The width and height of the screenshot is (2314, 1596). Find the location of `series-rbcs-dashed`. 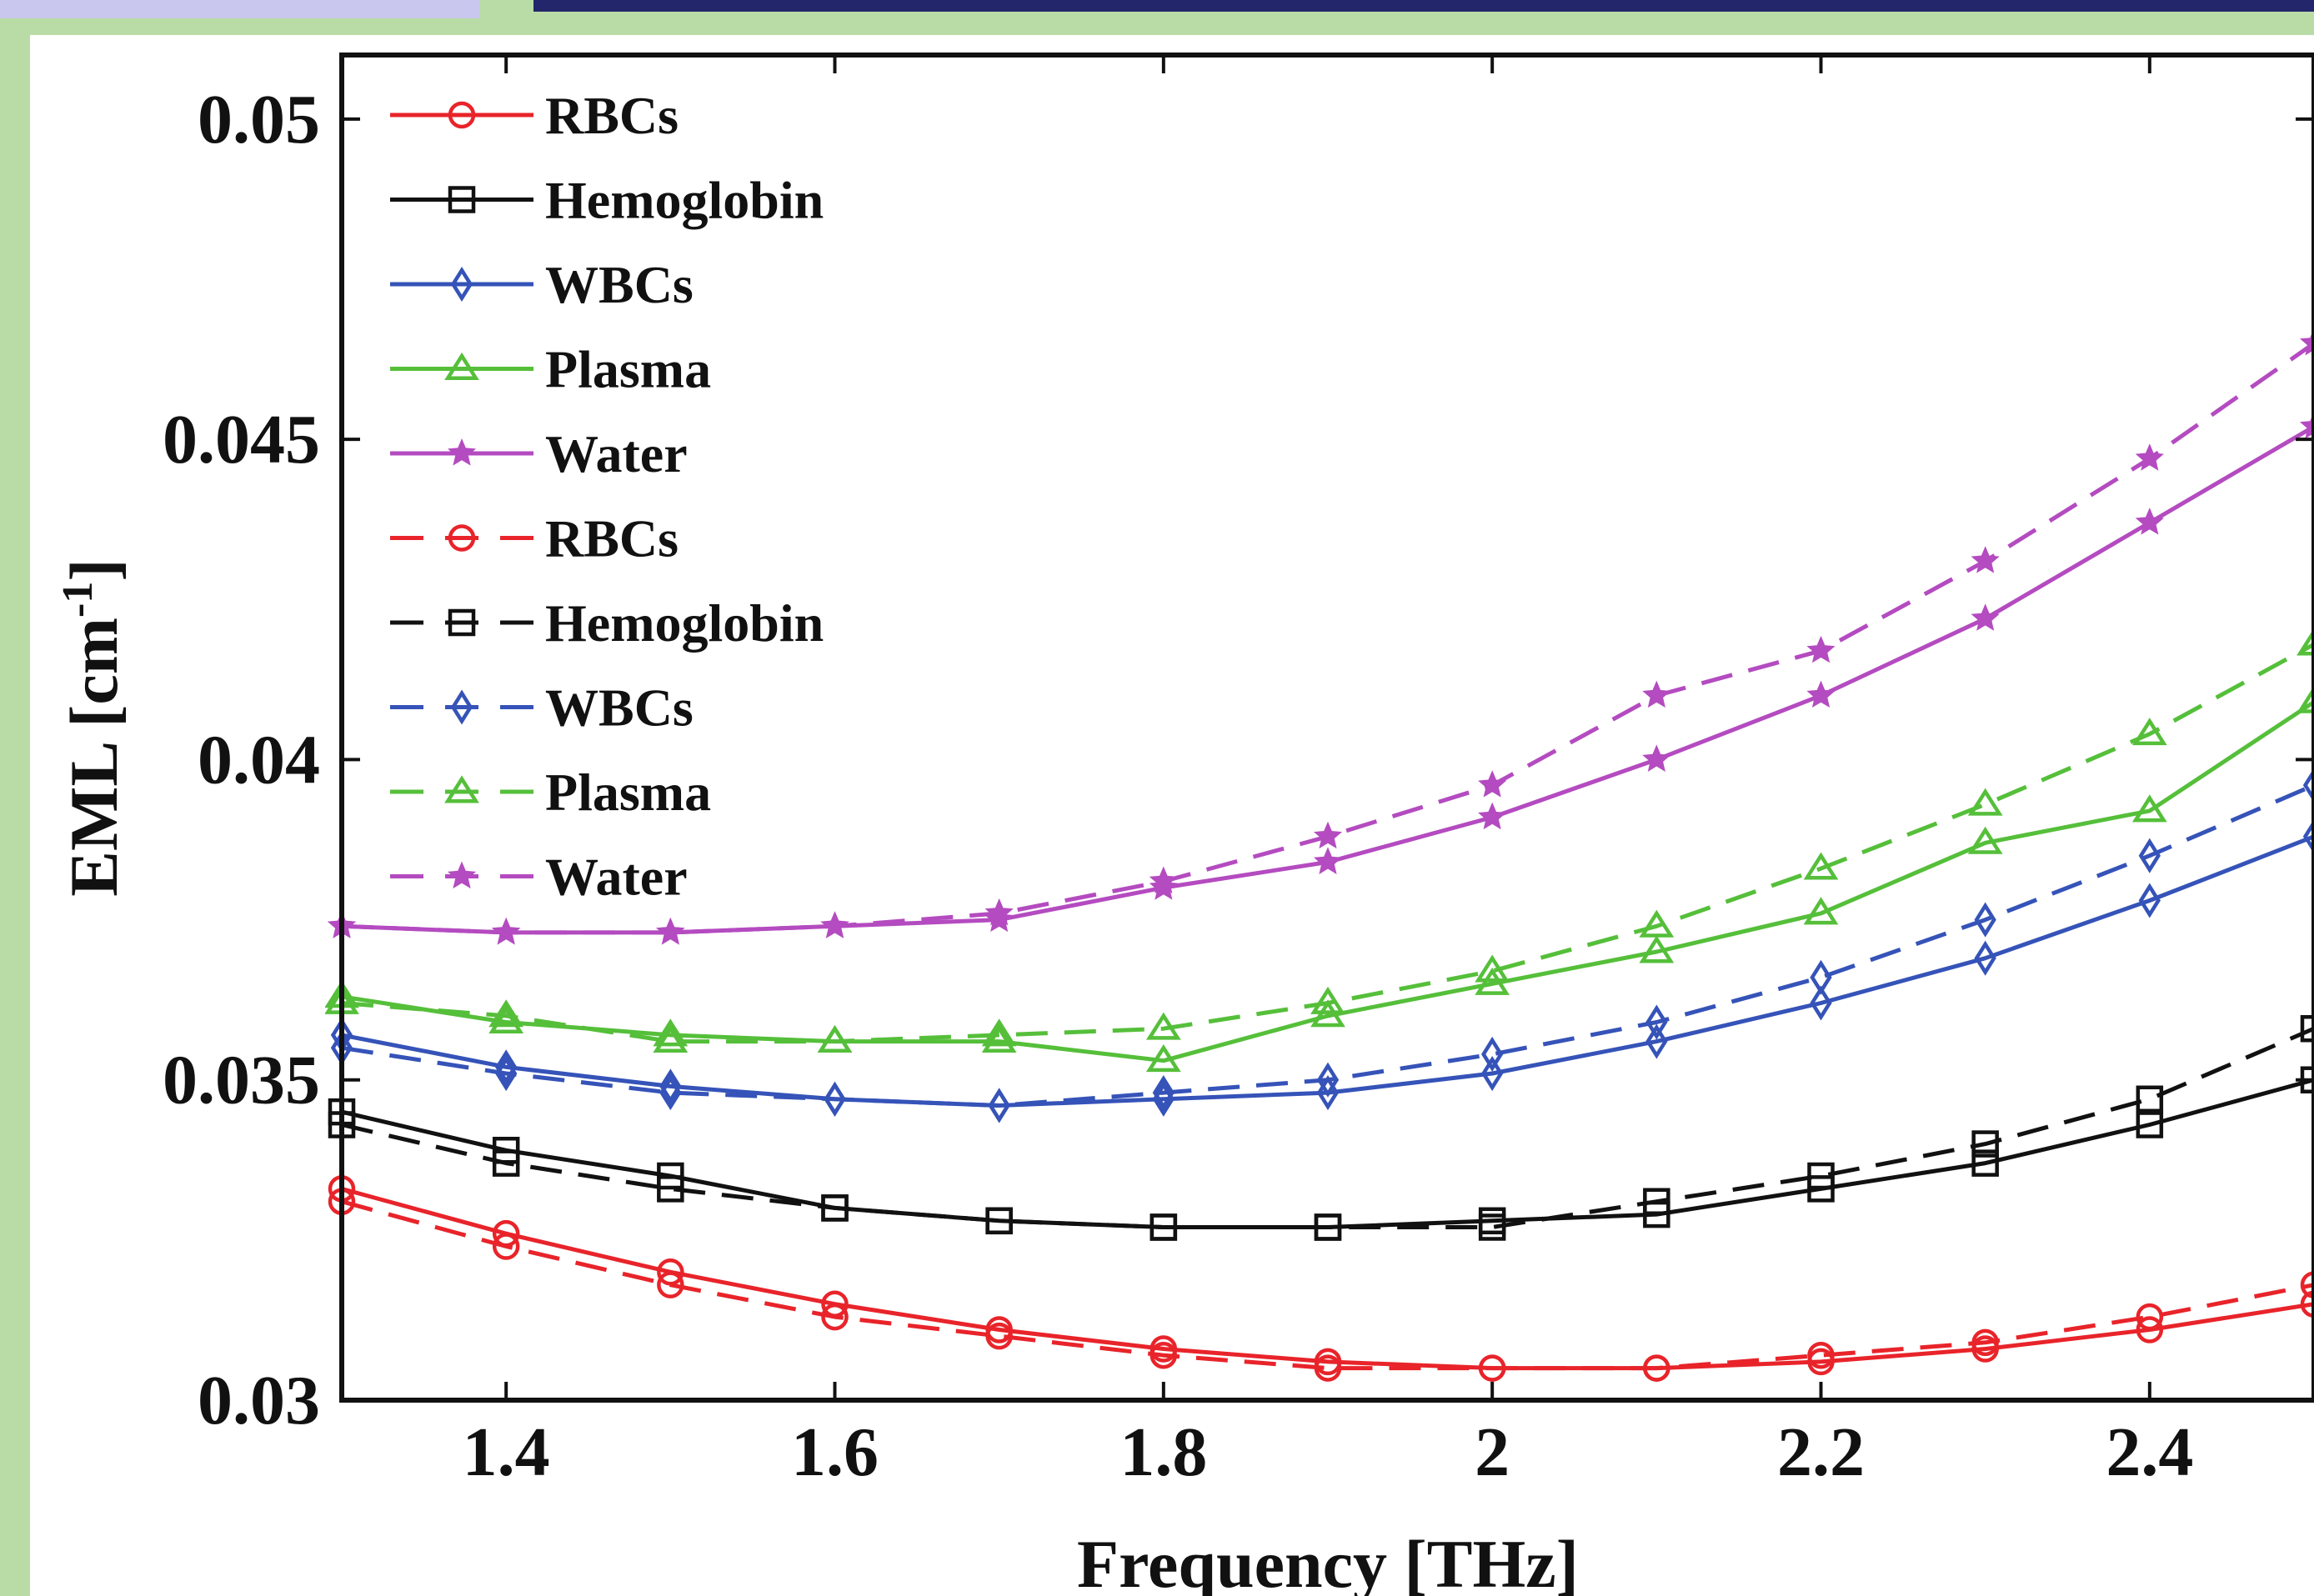

series-rbcs-dashed is located at coordinates (1321, 1285).